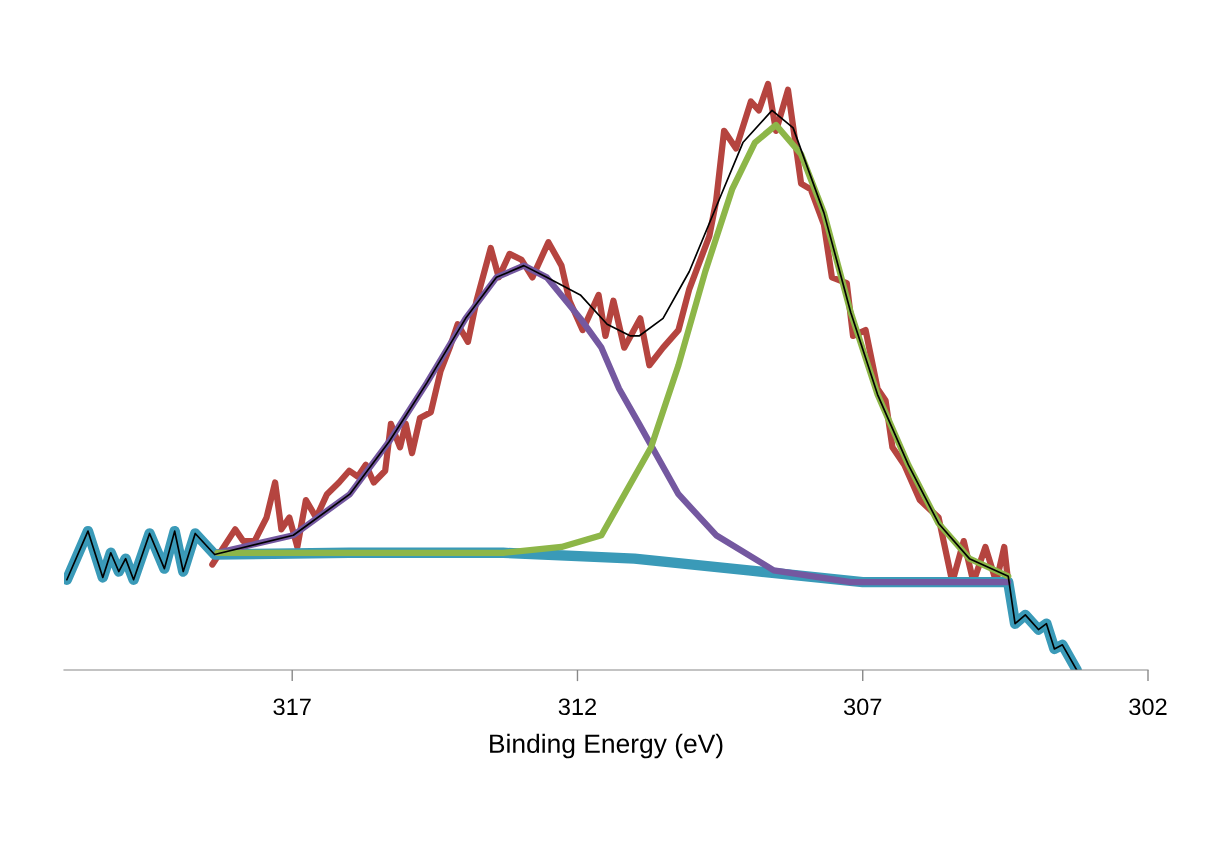 The height and width of the screenshot is (850, 1212). I want to click on x-tick-label: 312, so click(577, 707).